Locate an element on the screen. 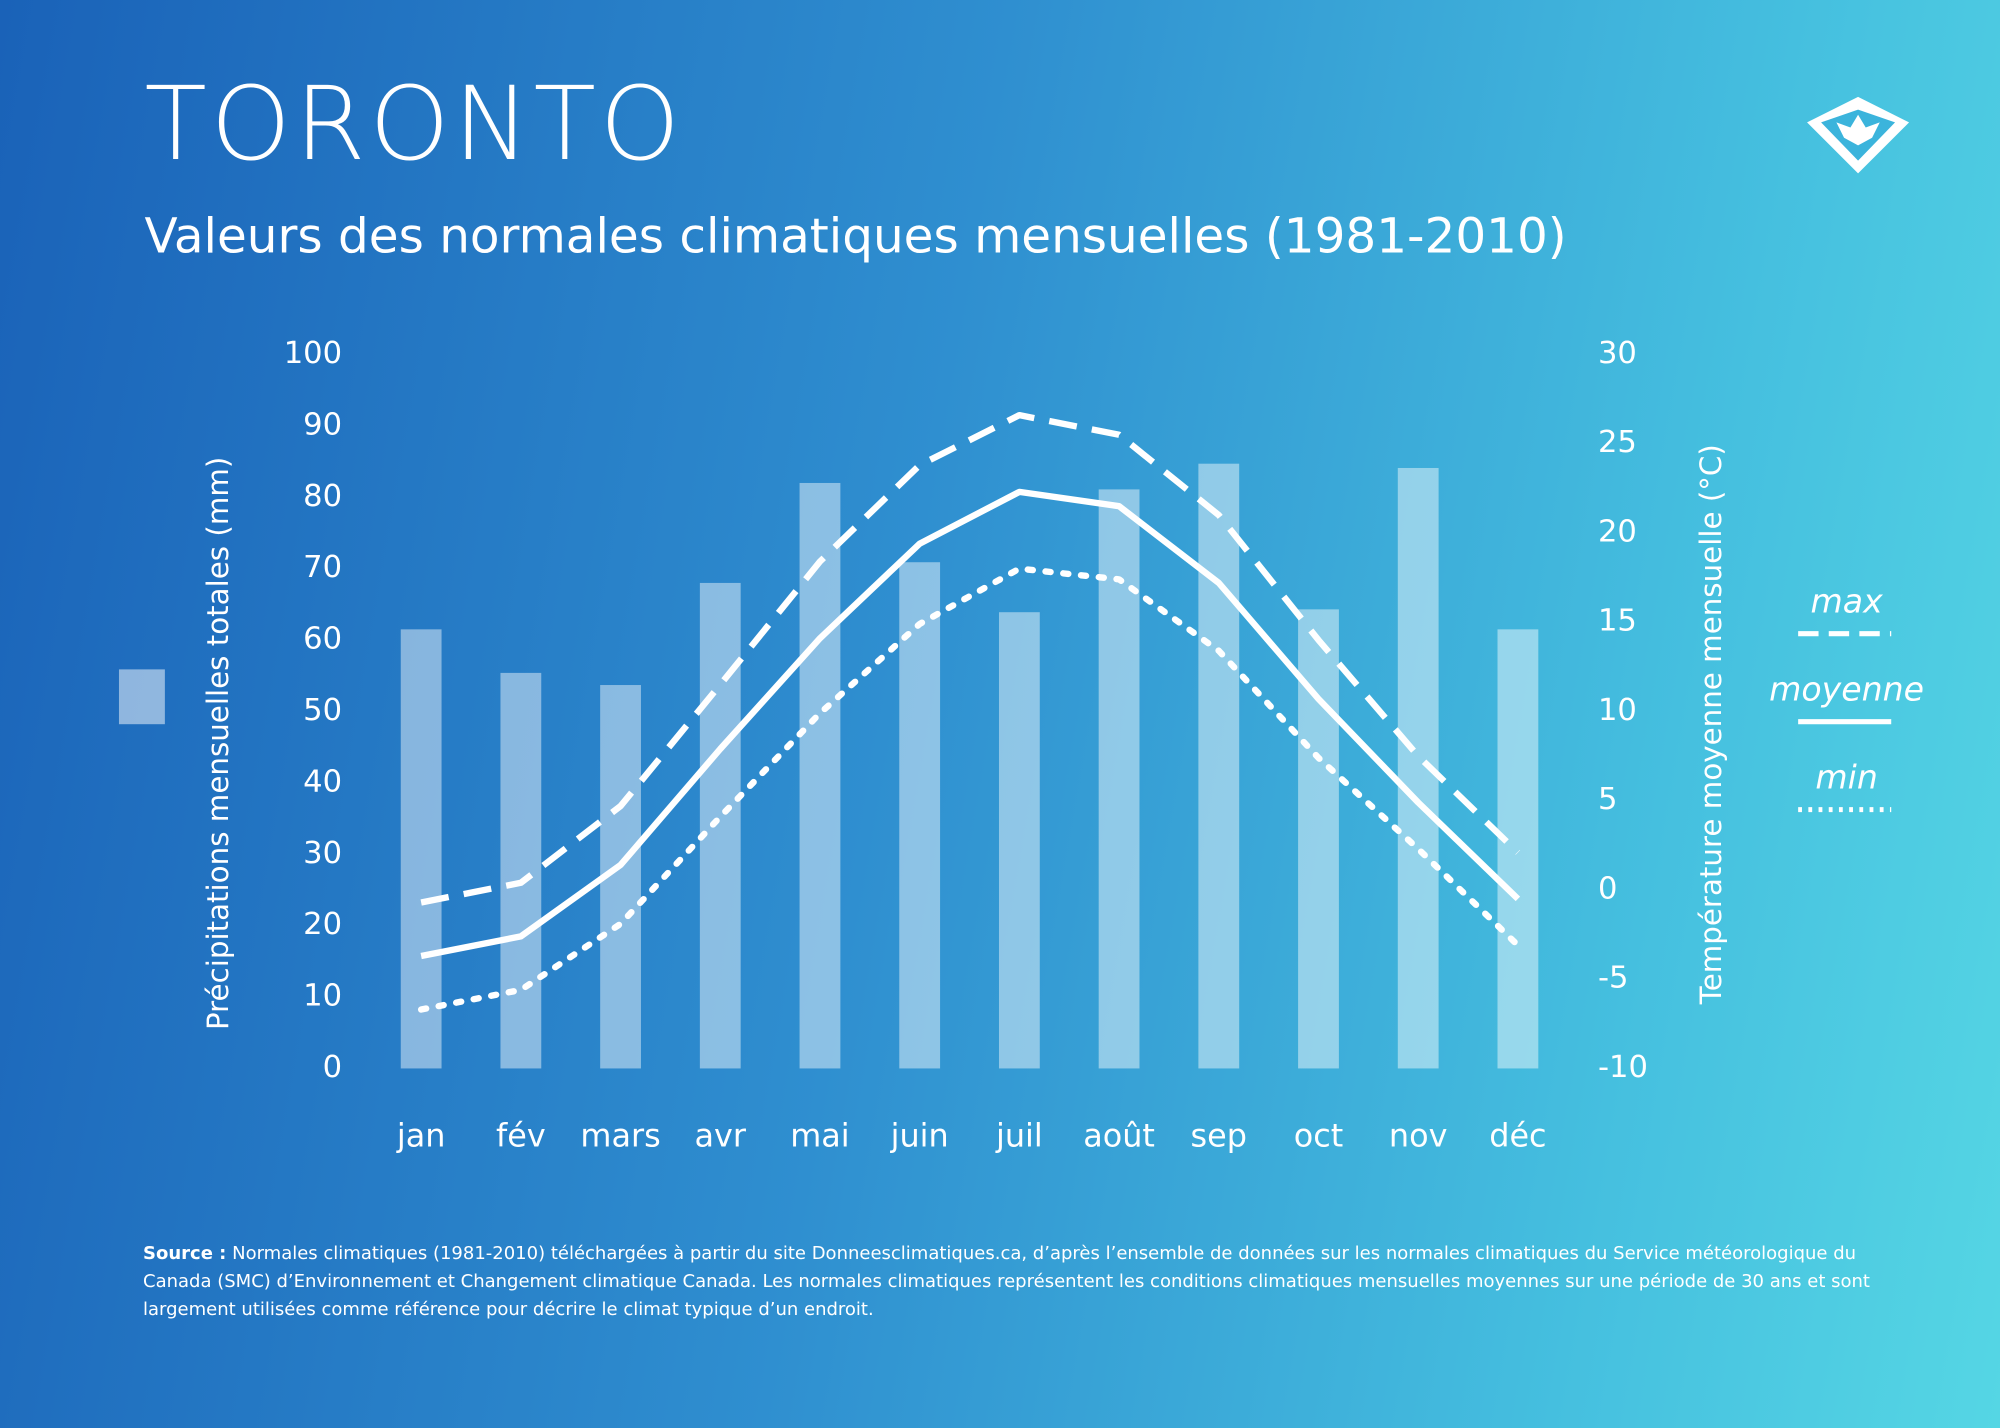 The width and height of the screenshot is (2000, 1428). legend-label: min is located at coordinates (1846, 777).